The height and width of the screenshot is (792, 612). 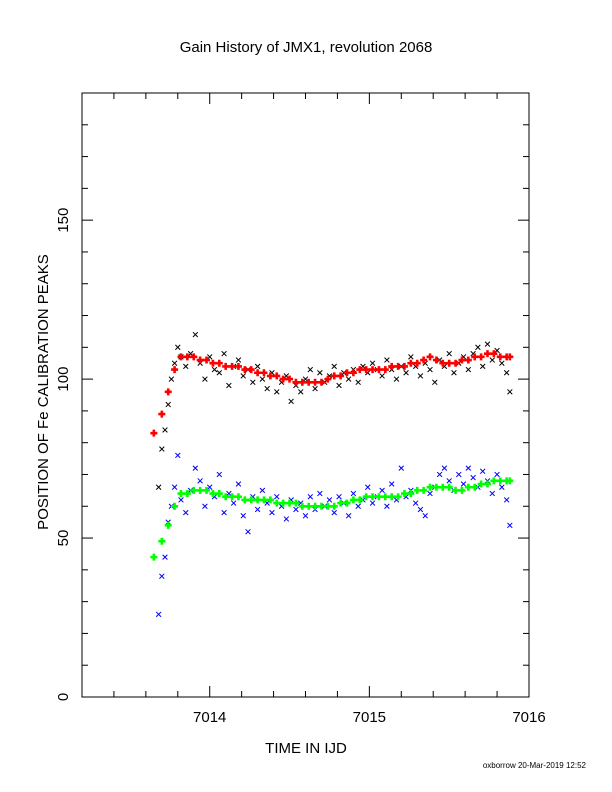 What do you see at coordinates (63, 220) in the screenshot?
I see `y-tick-label: 150` at bounding box center [63, 220].